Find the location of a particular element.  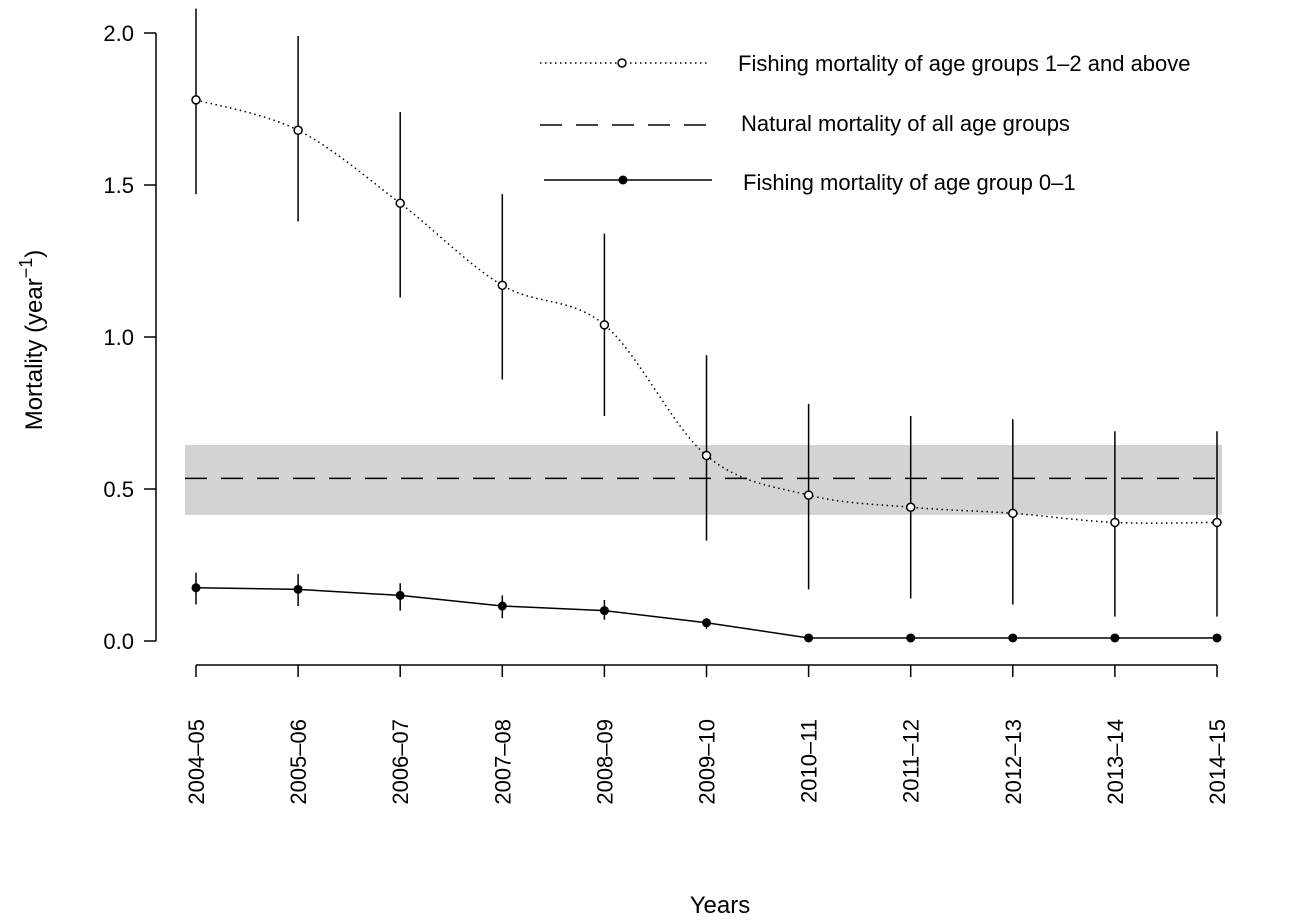

x-tick-label: 2010–11 is located at coordinates (809, 761).